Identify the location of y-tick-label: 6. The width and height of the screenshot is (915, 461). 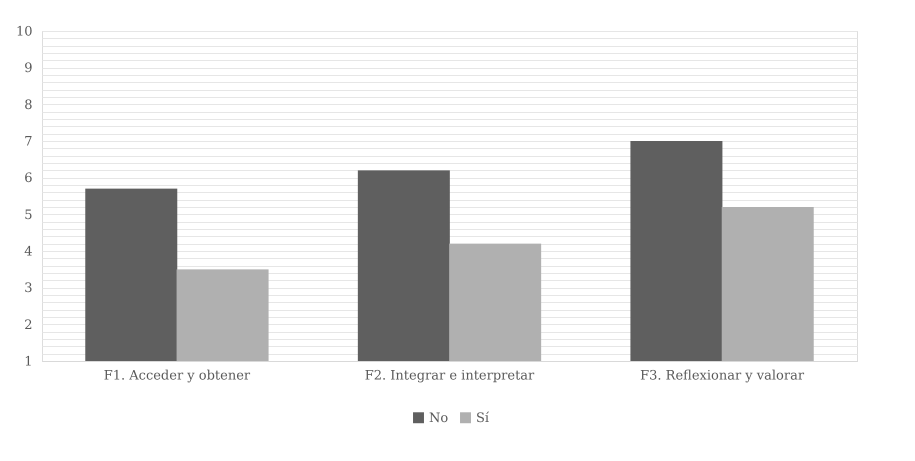
(28, 178).